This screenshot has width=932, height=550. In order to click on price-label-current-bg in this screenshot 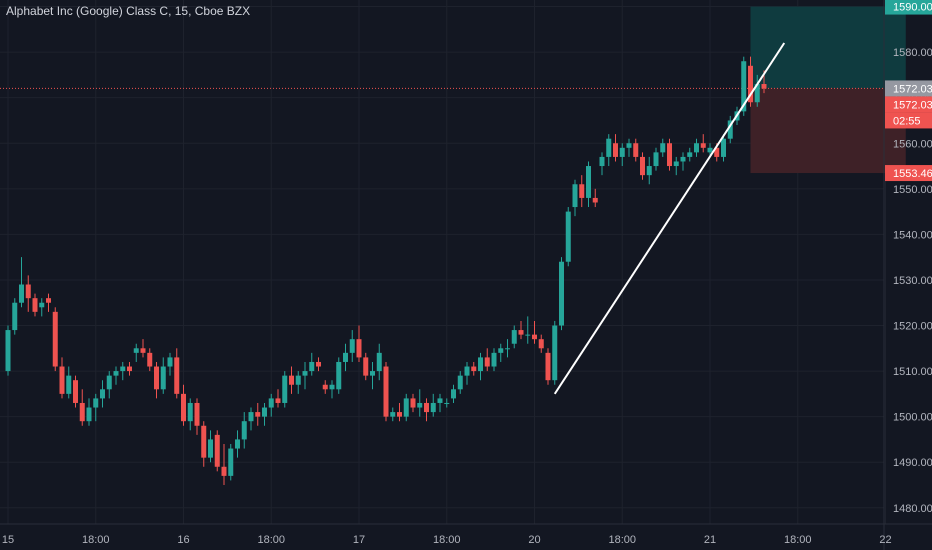, I will do `click(908, 88)`.